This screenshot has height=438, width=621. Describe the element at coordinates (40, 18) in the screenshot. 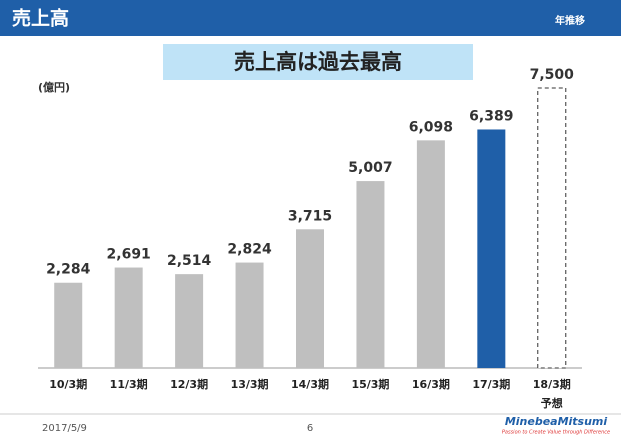

I see `header-title: 売上高` at that location.